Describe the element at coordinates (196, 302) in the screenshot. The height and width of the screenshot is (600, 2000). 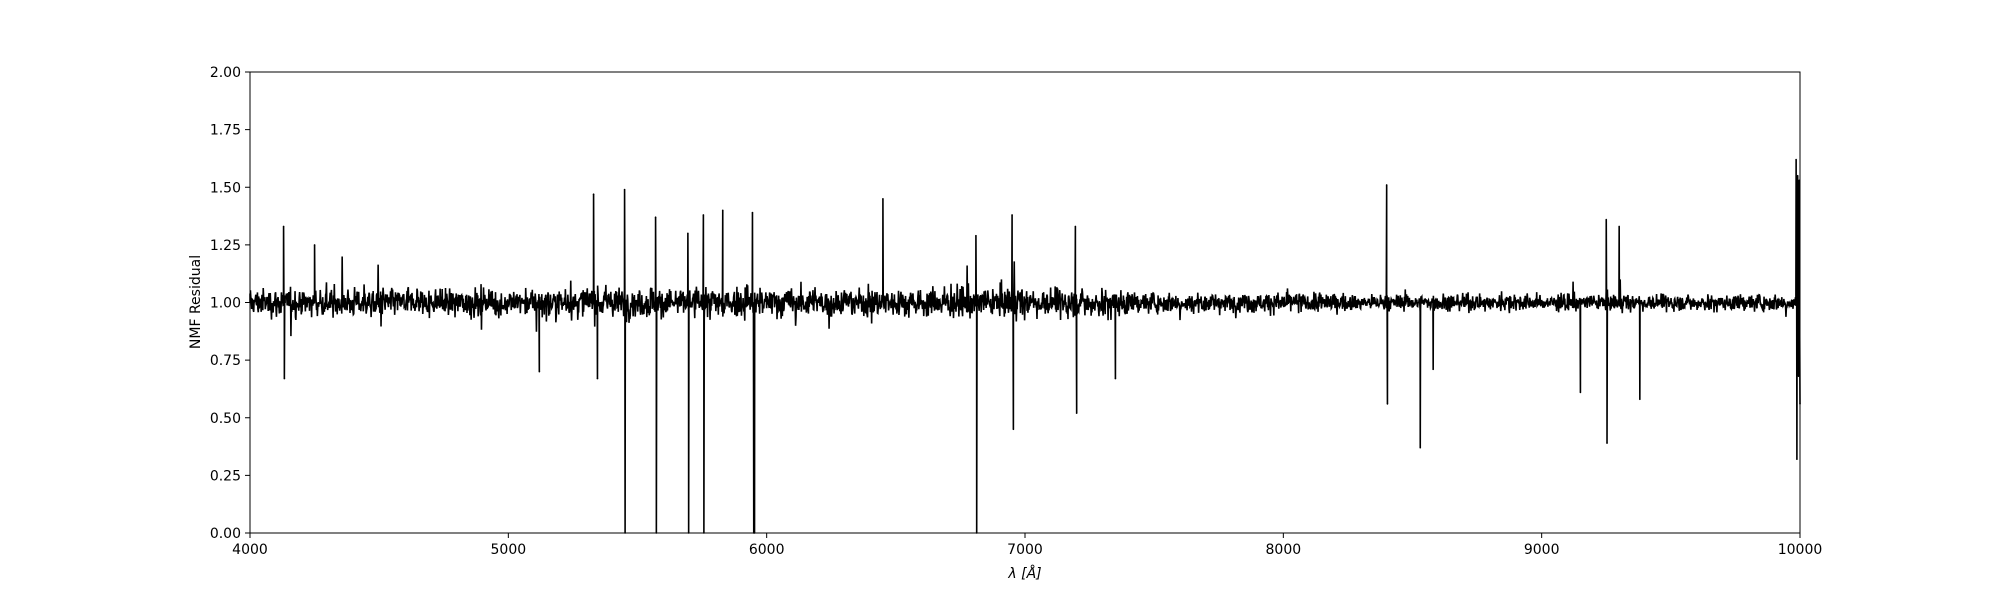
I see `y-axis-label: NMF Residual` at that location.